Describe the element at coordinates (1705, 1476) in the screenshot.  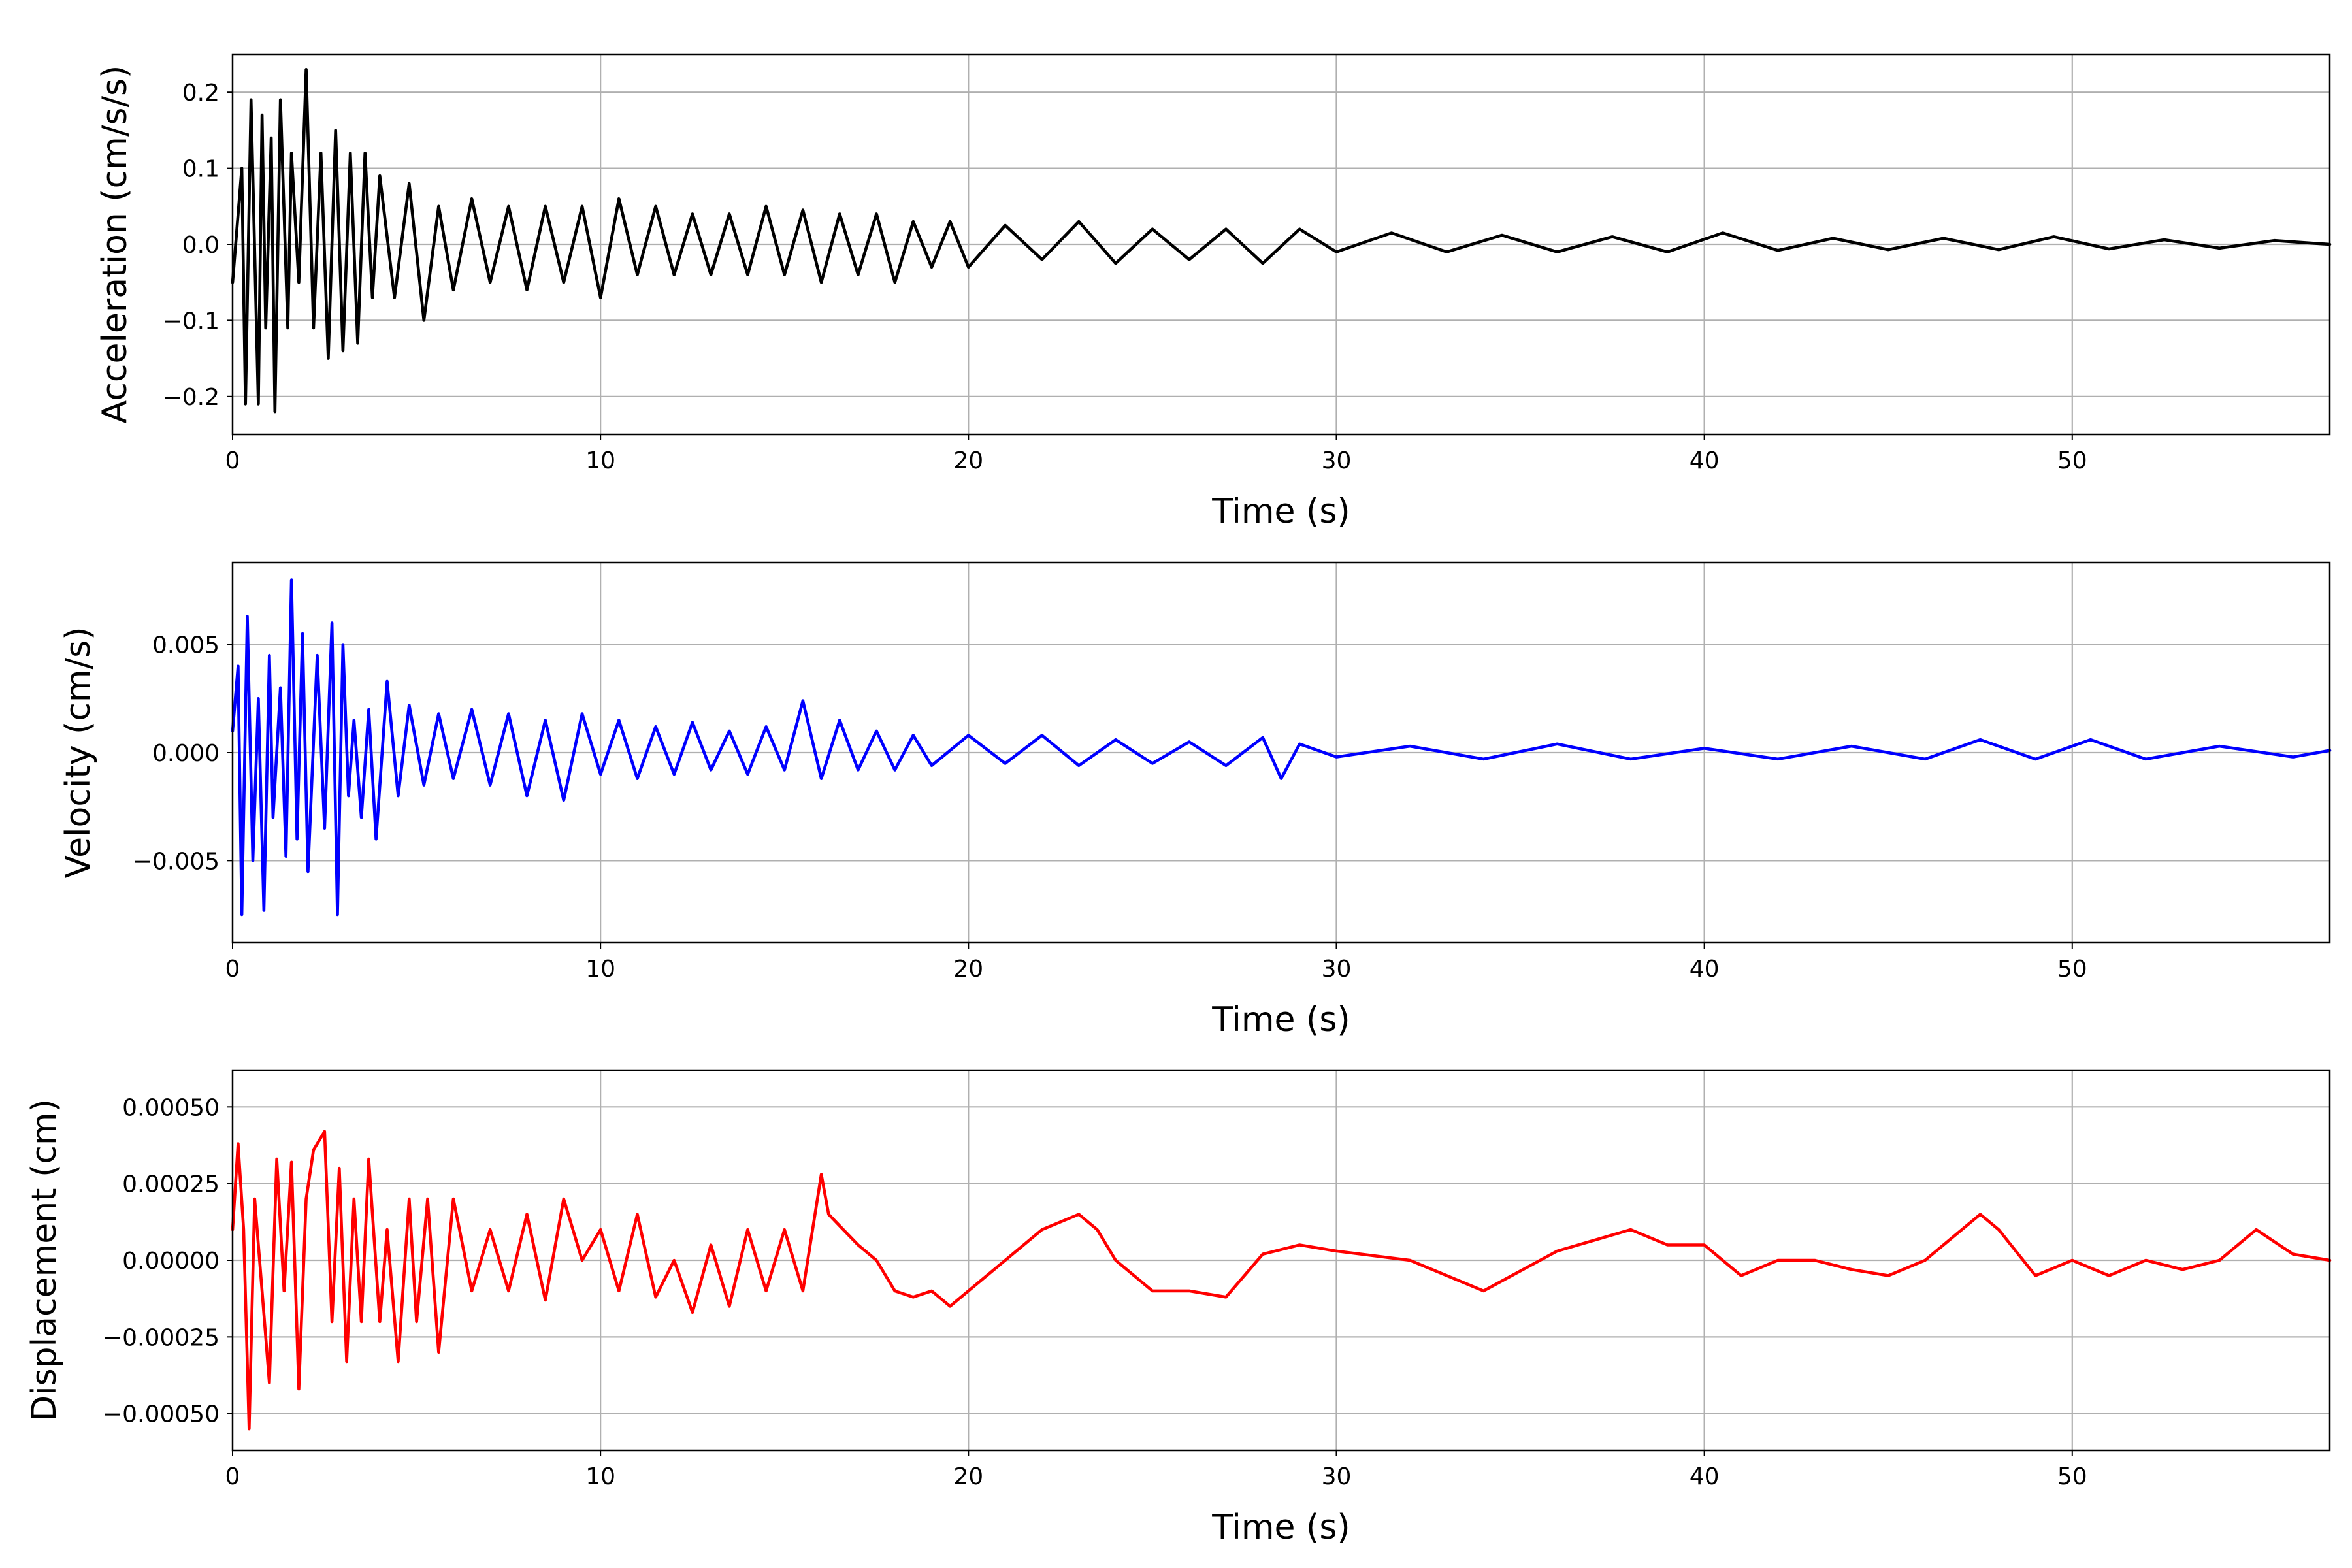
I see `displacement-x-tick-label: 40` at that location.